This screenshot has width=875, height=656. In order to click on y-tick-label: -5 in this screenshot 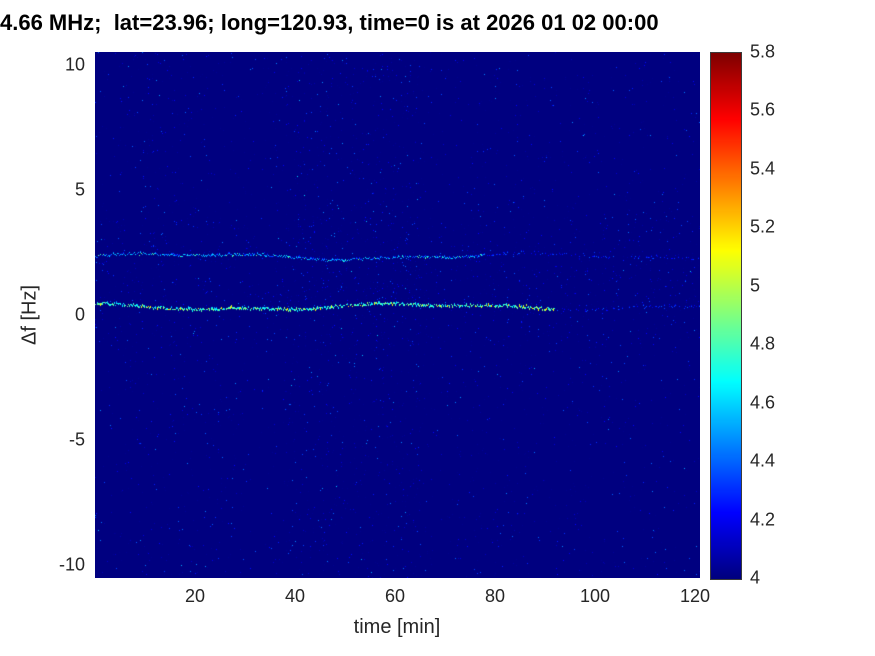, I will do `click(76, 439)`.